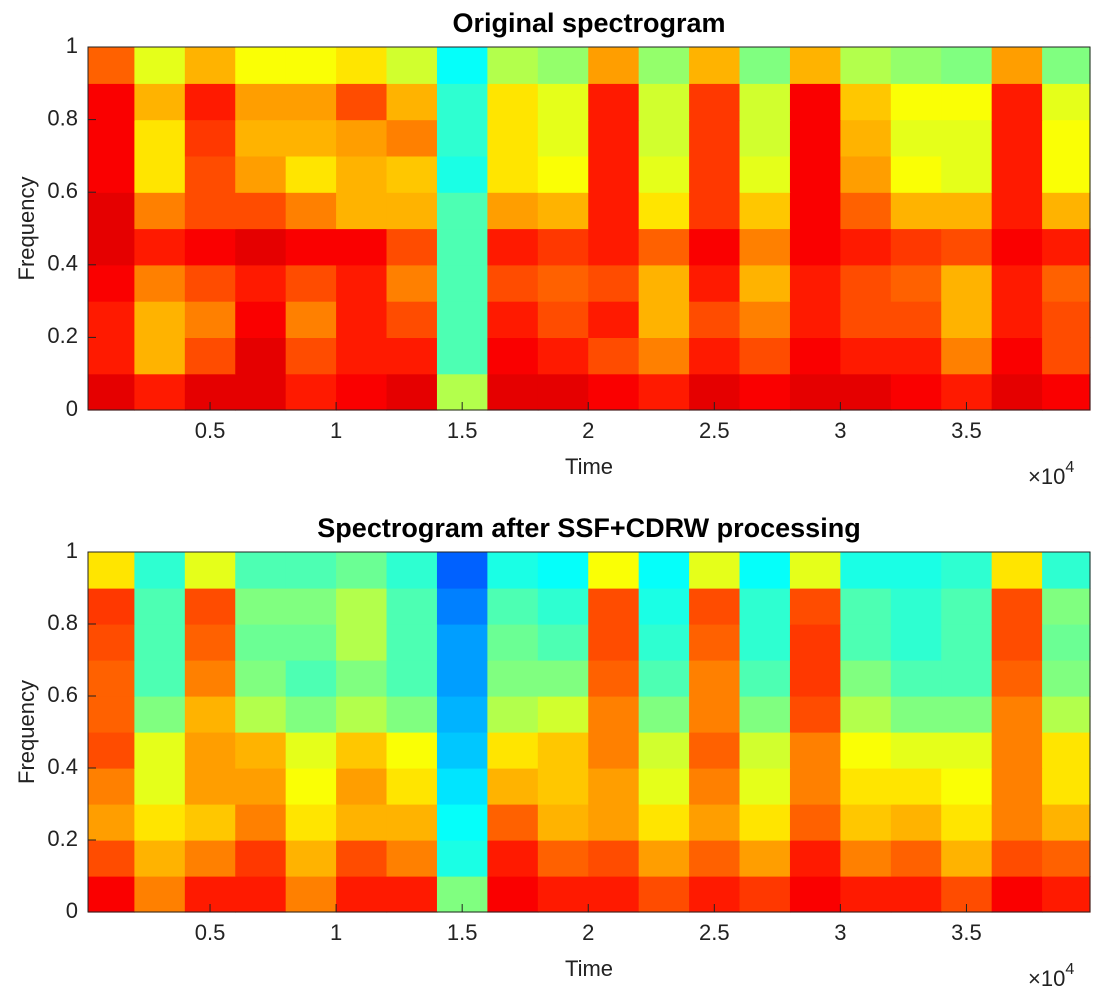 The image size is (1095, 992). I want to click on y-tick-label: 0.8, so click(62, 622).